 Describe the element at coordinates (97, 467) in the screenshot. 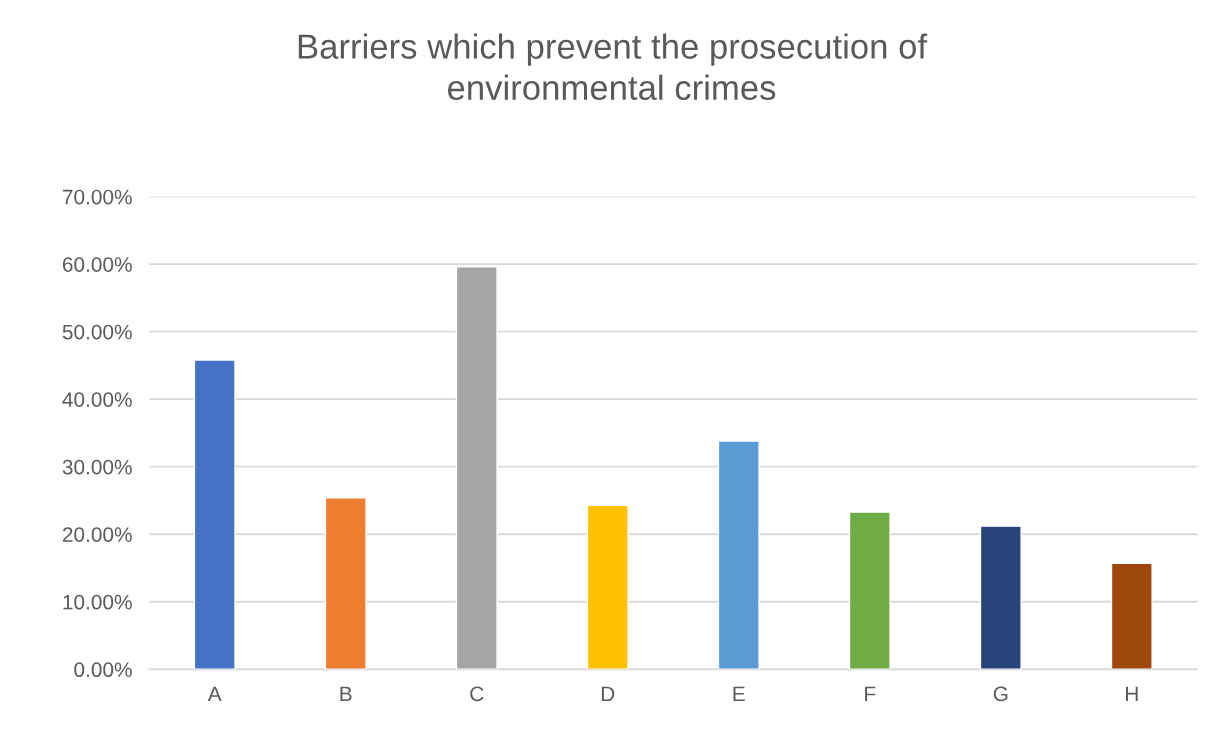

I see `y-tick-label: 30.00%` at that location.